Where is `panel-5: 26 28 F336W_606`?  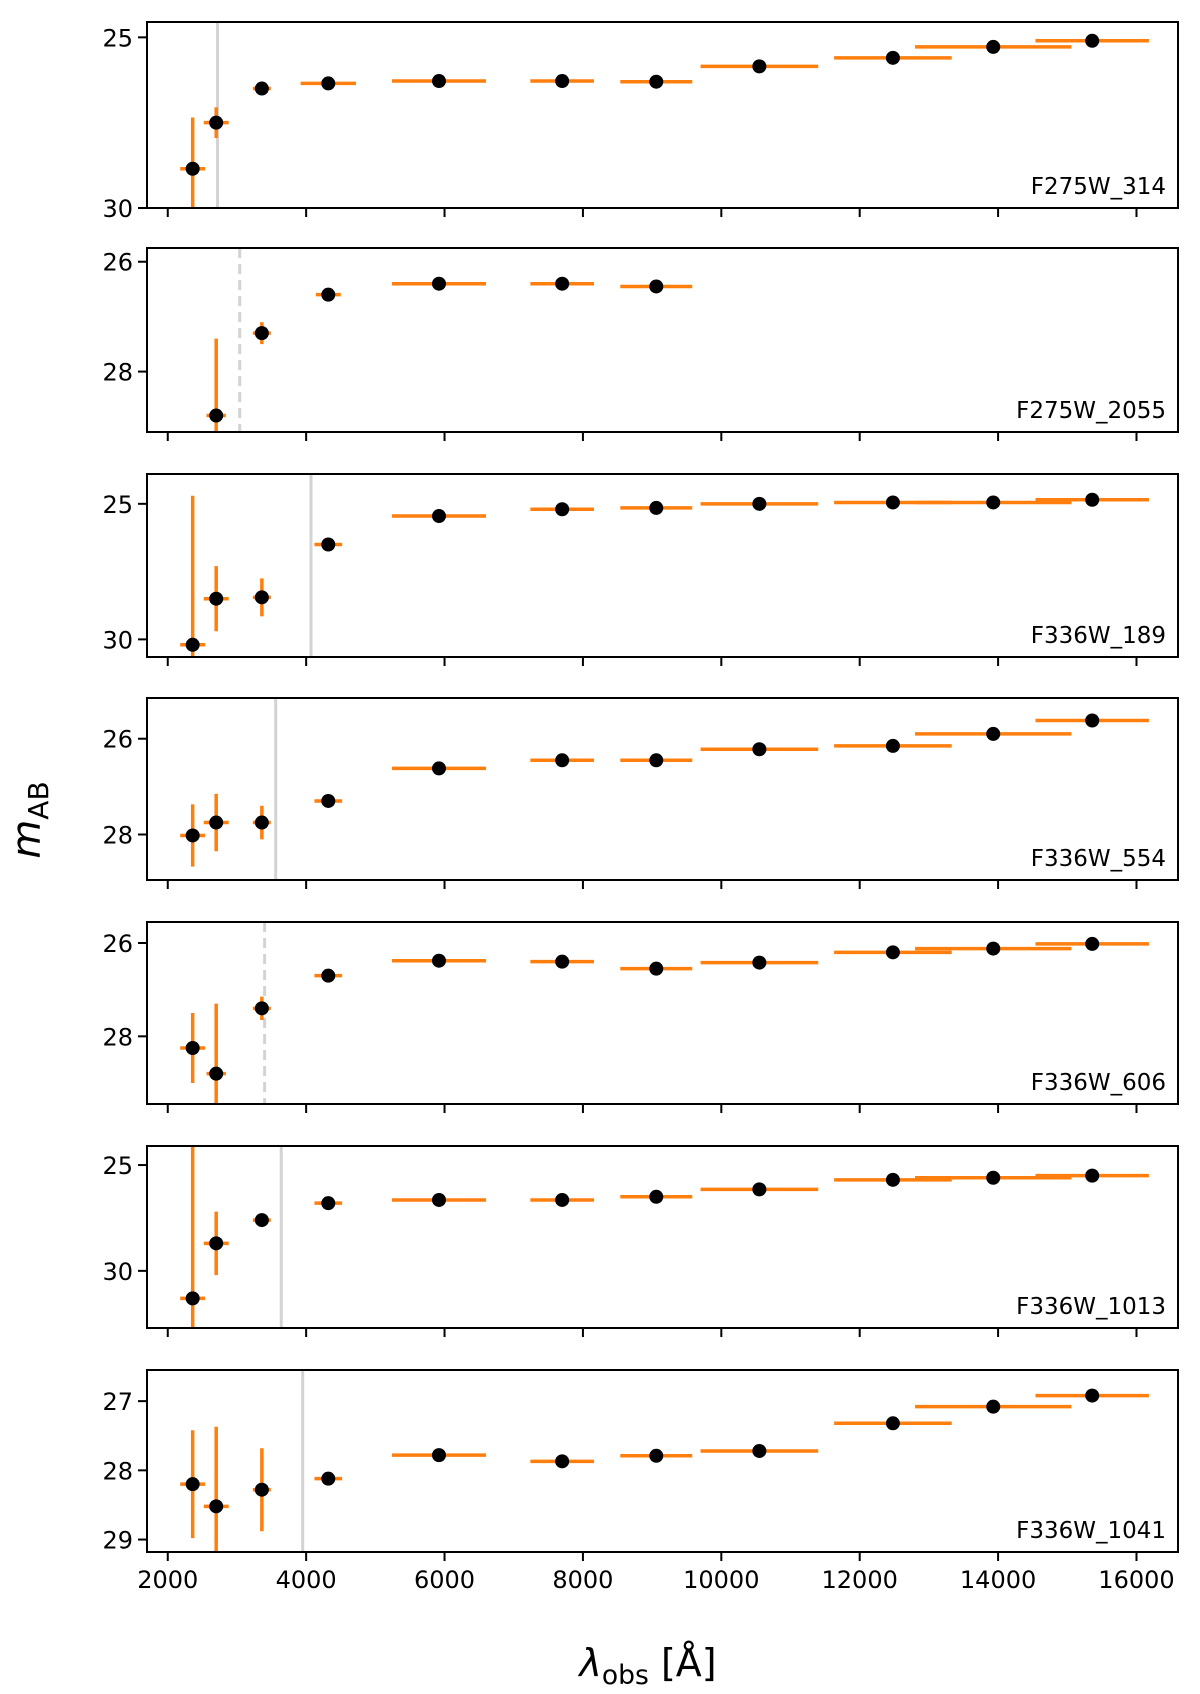 panel-5: 26 28 F336W_606 is located at coordinates (640, 1017).